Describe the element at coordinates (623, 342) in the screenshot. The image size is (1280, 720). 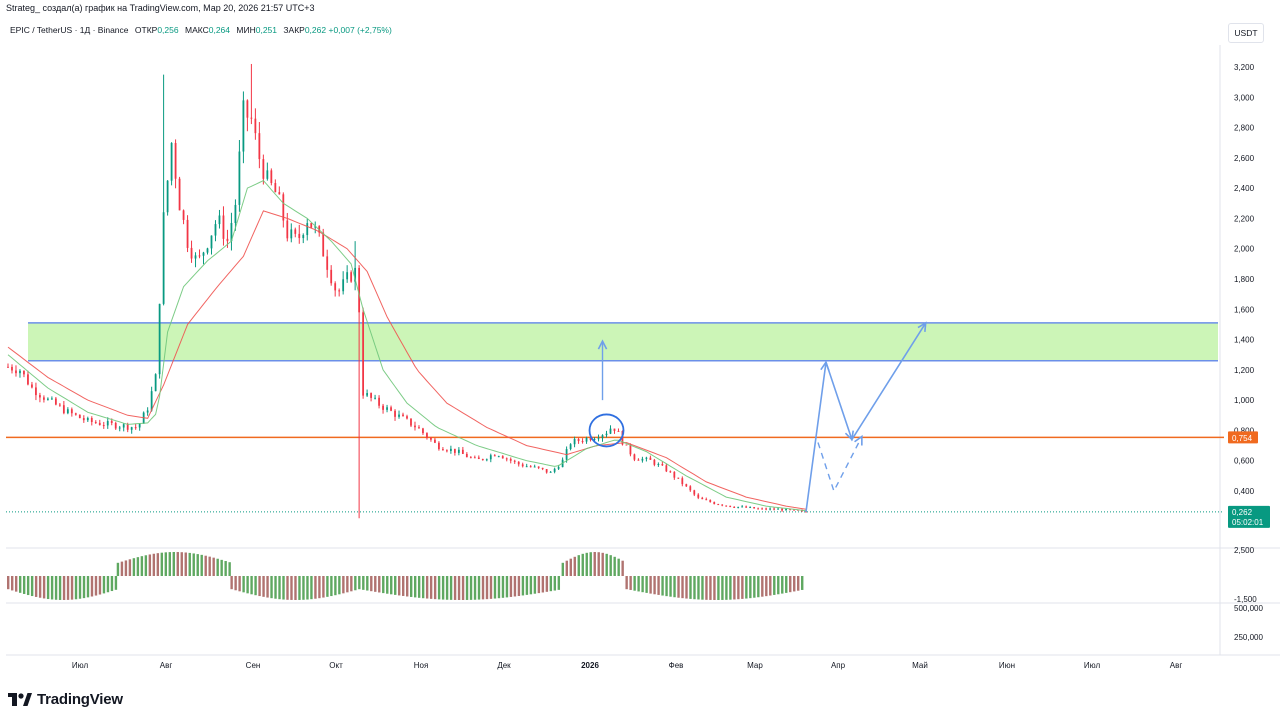
I see `resistance-zone` at that location.